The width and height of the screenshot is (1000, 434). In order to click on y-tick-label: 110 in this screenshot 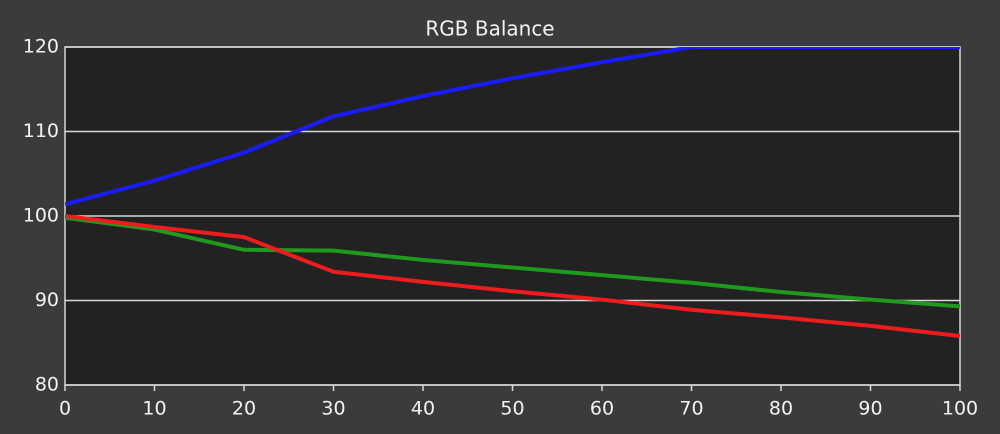, I will do `click(41, 131)`.